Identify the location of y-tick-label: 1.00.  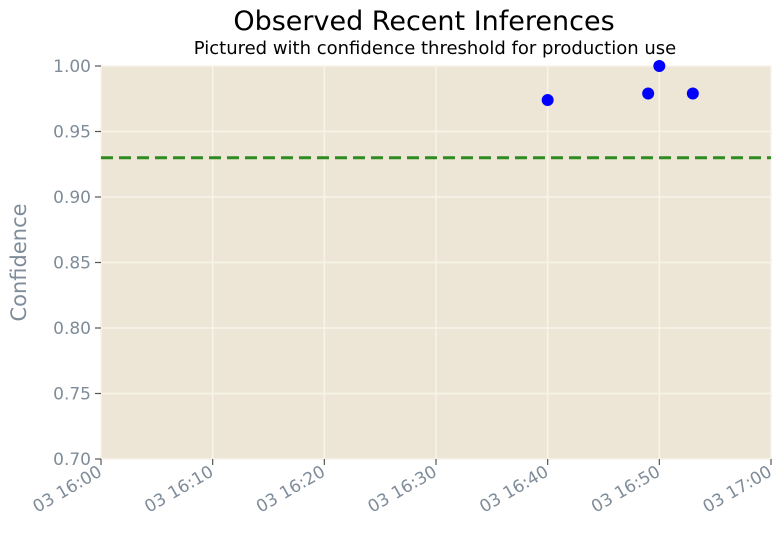
(72, 67).